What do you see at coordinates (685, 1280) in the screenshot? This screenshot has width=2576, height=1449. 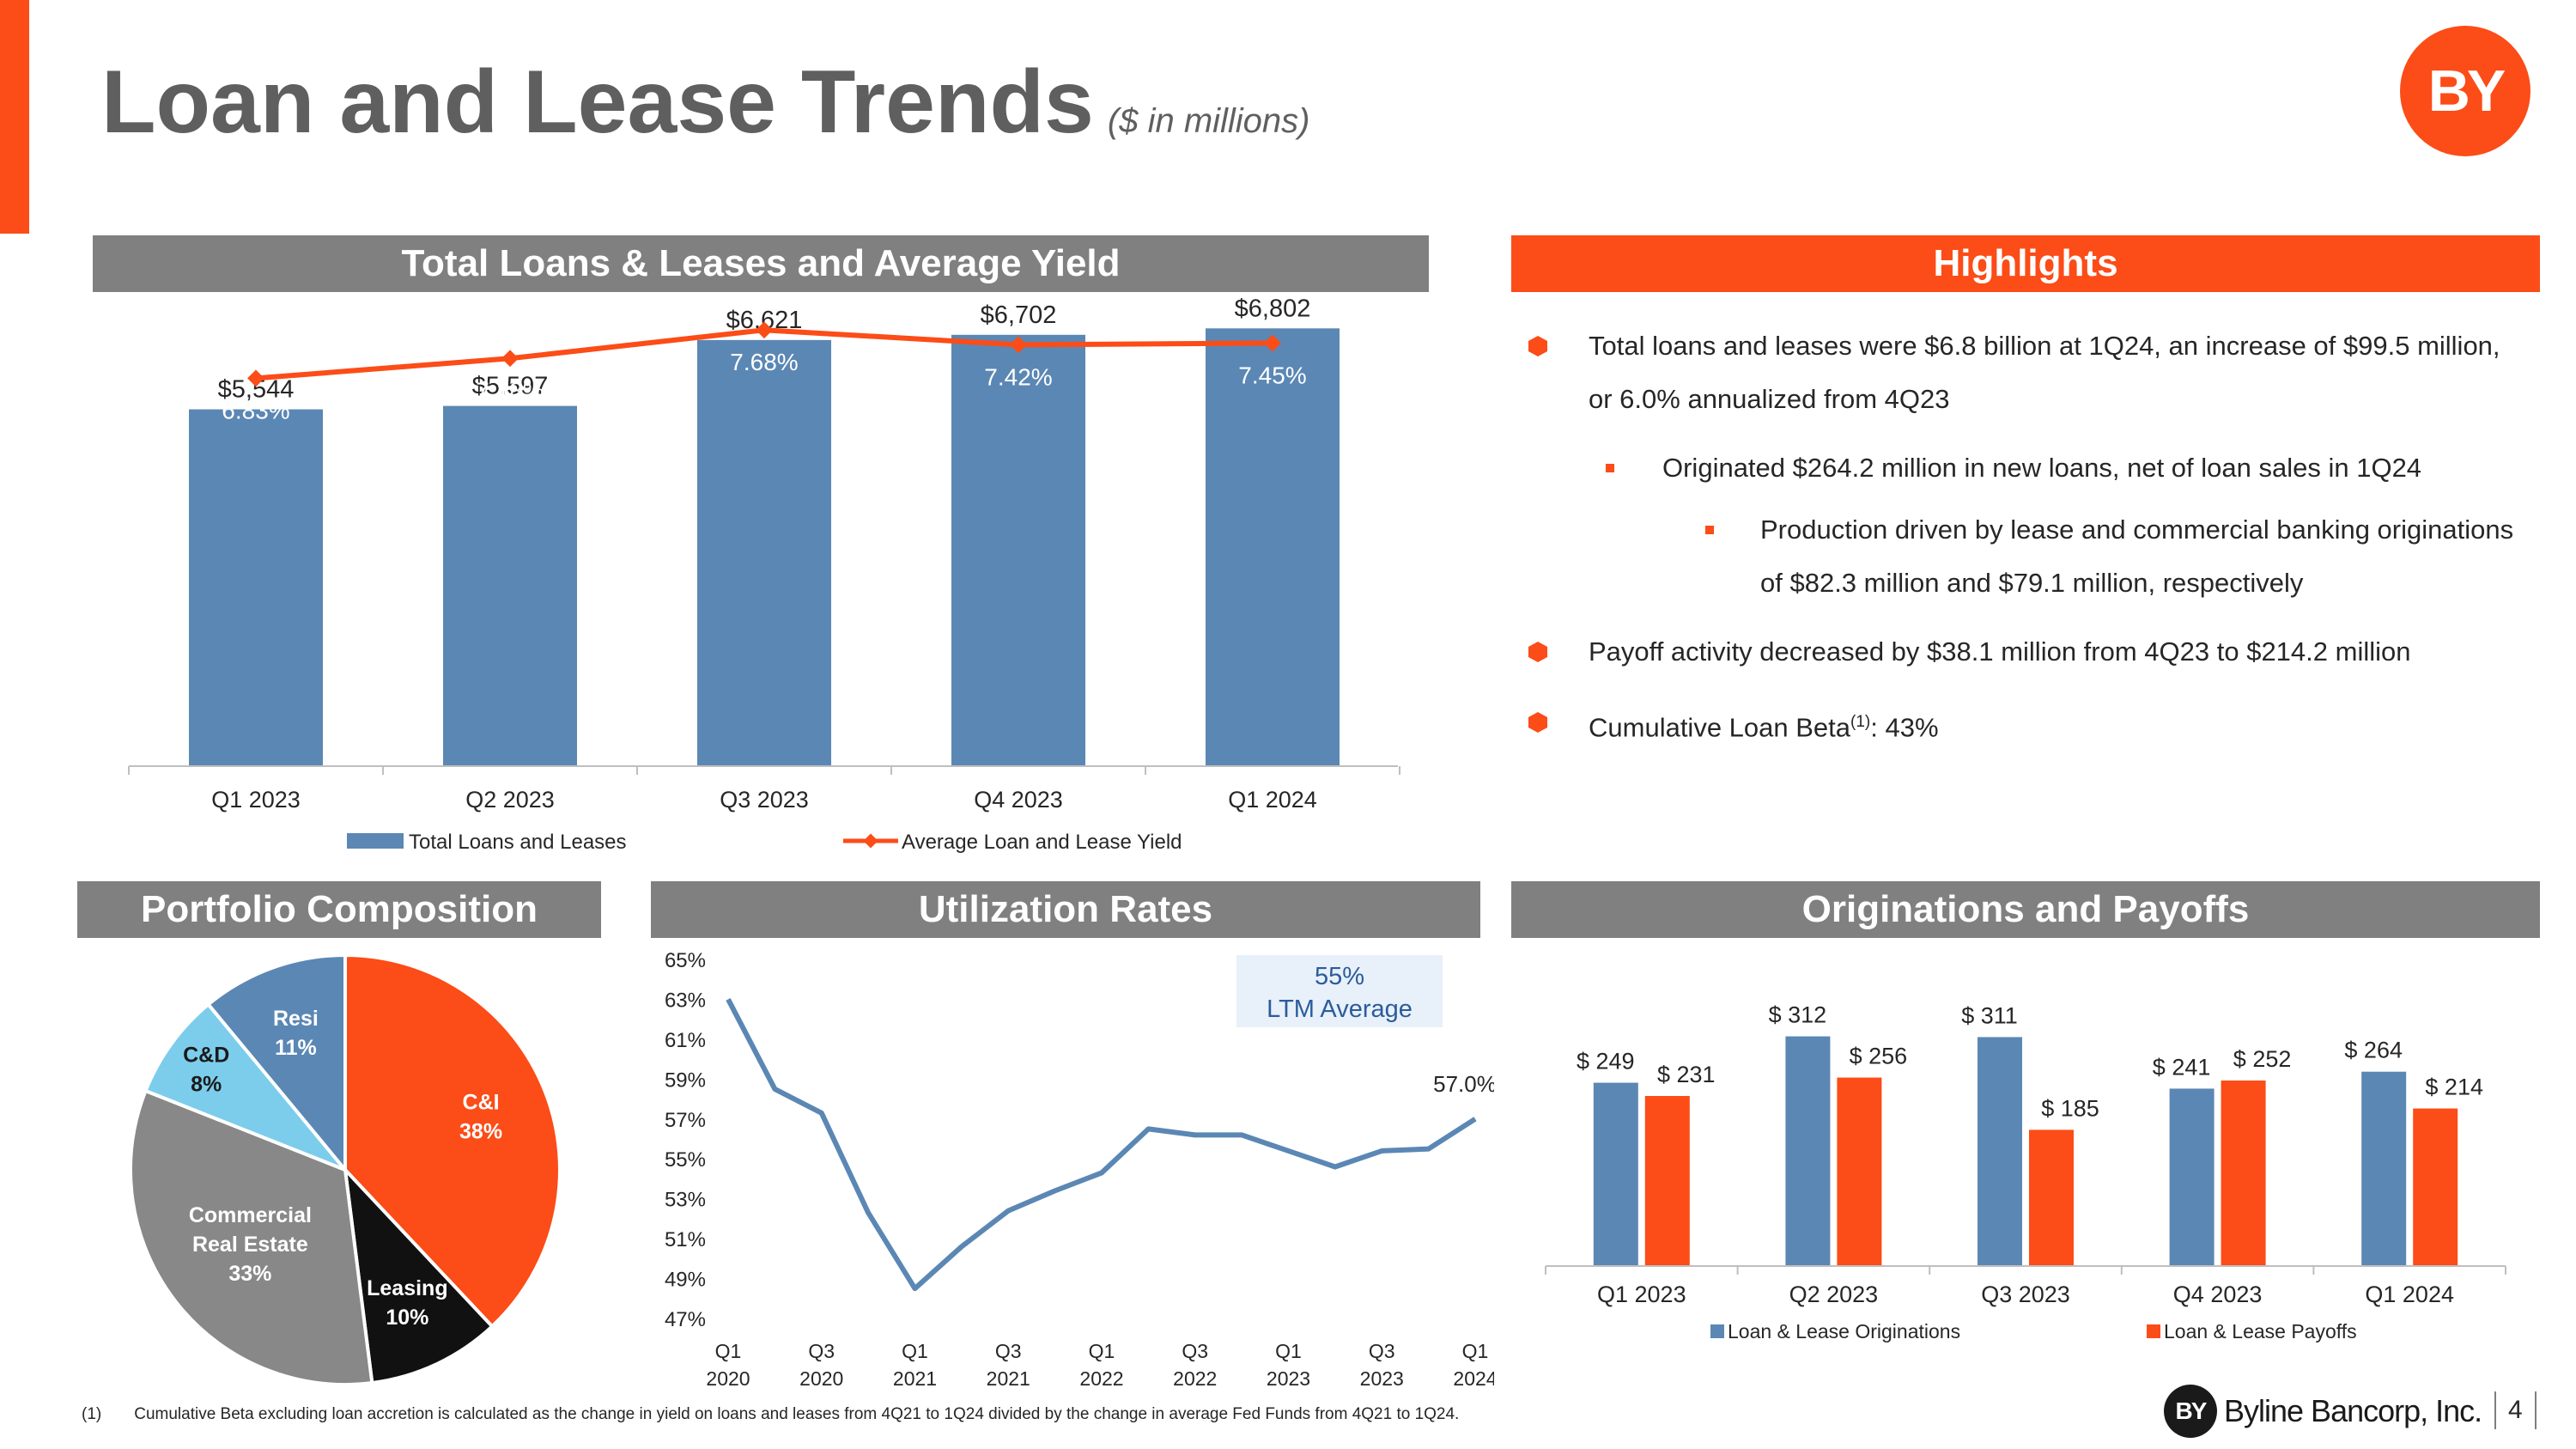 I see `util-y-tick-label: 49%` at bounding box center [685, 1280].